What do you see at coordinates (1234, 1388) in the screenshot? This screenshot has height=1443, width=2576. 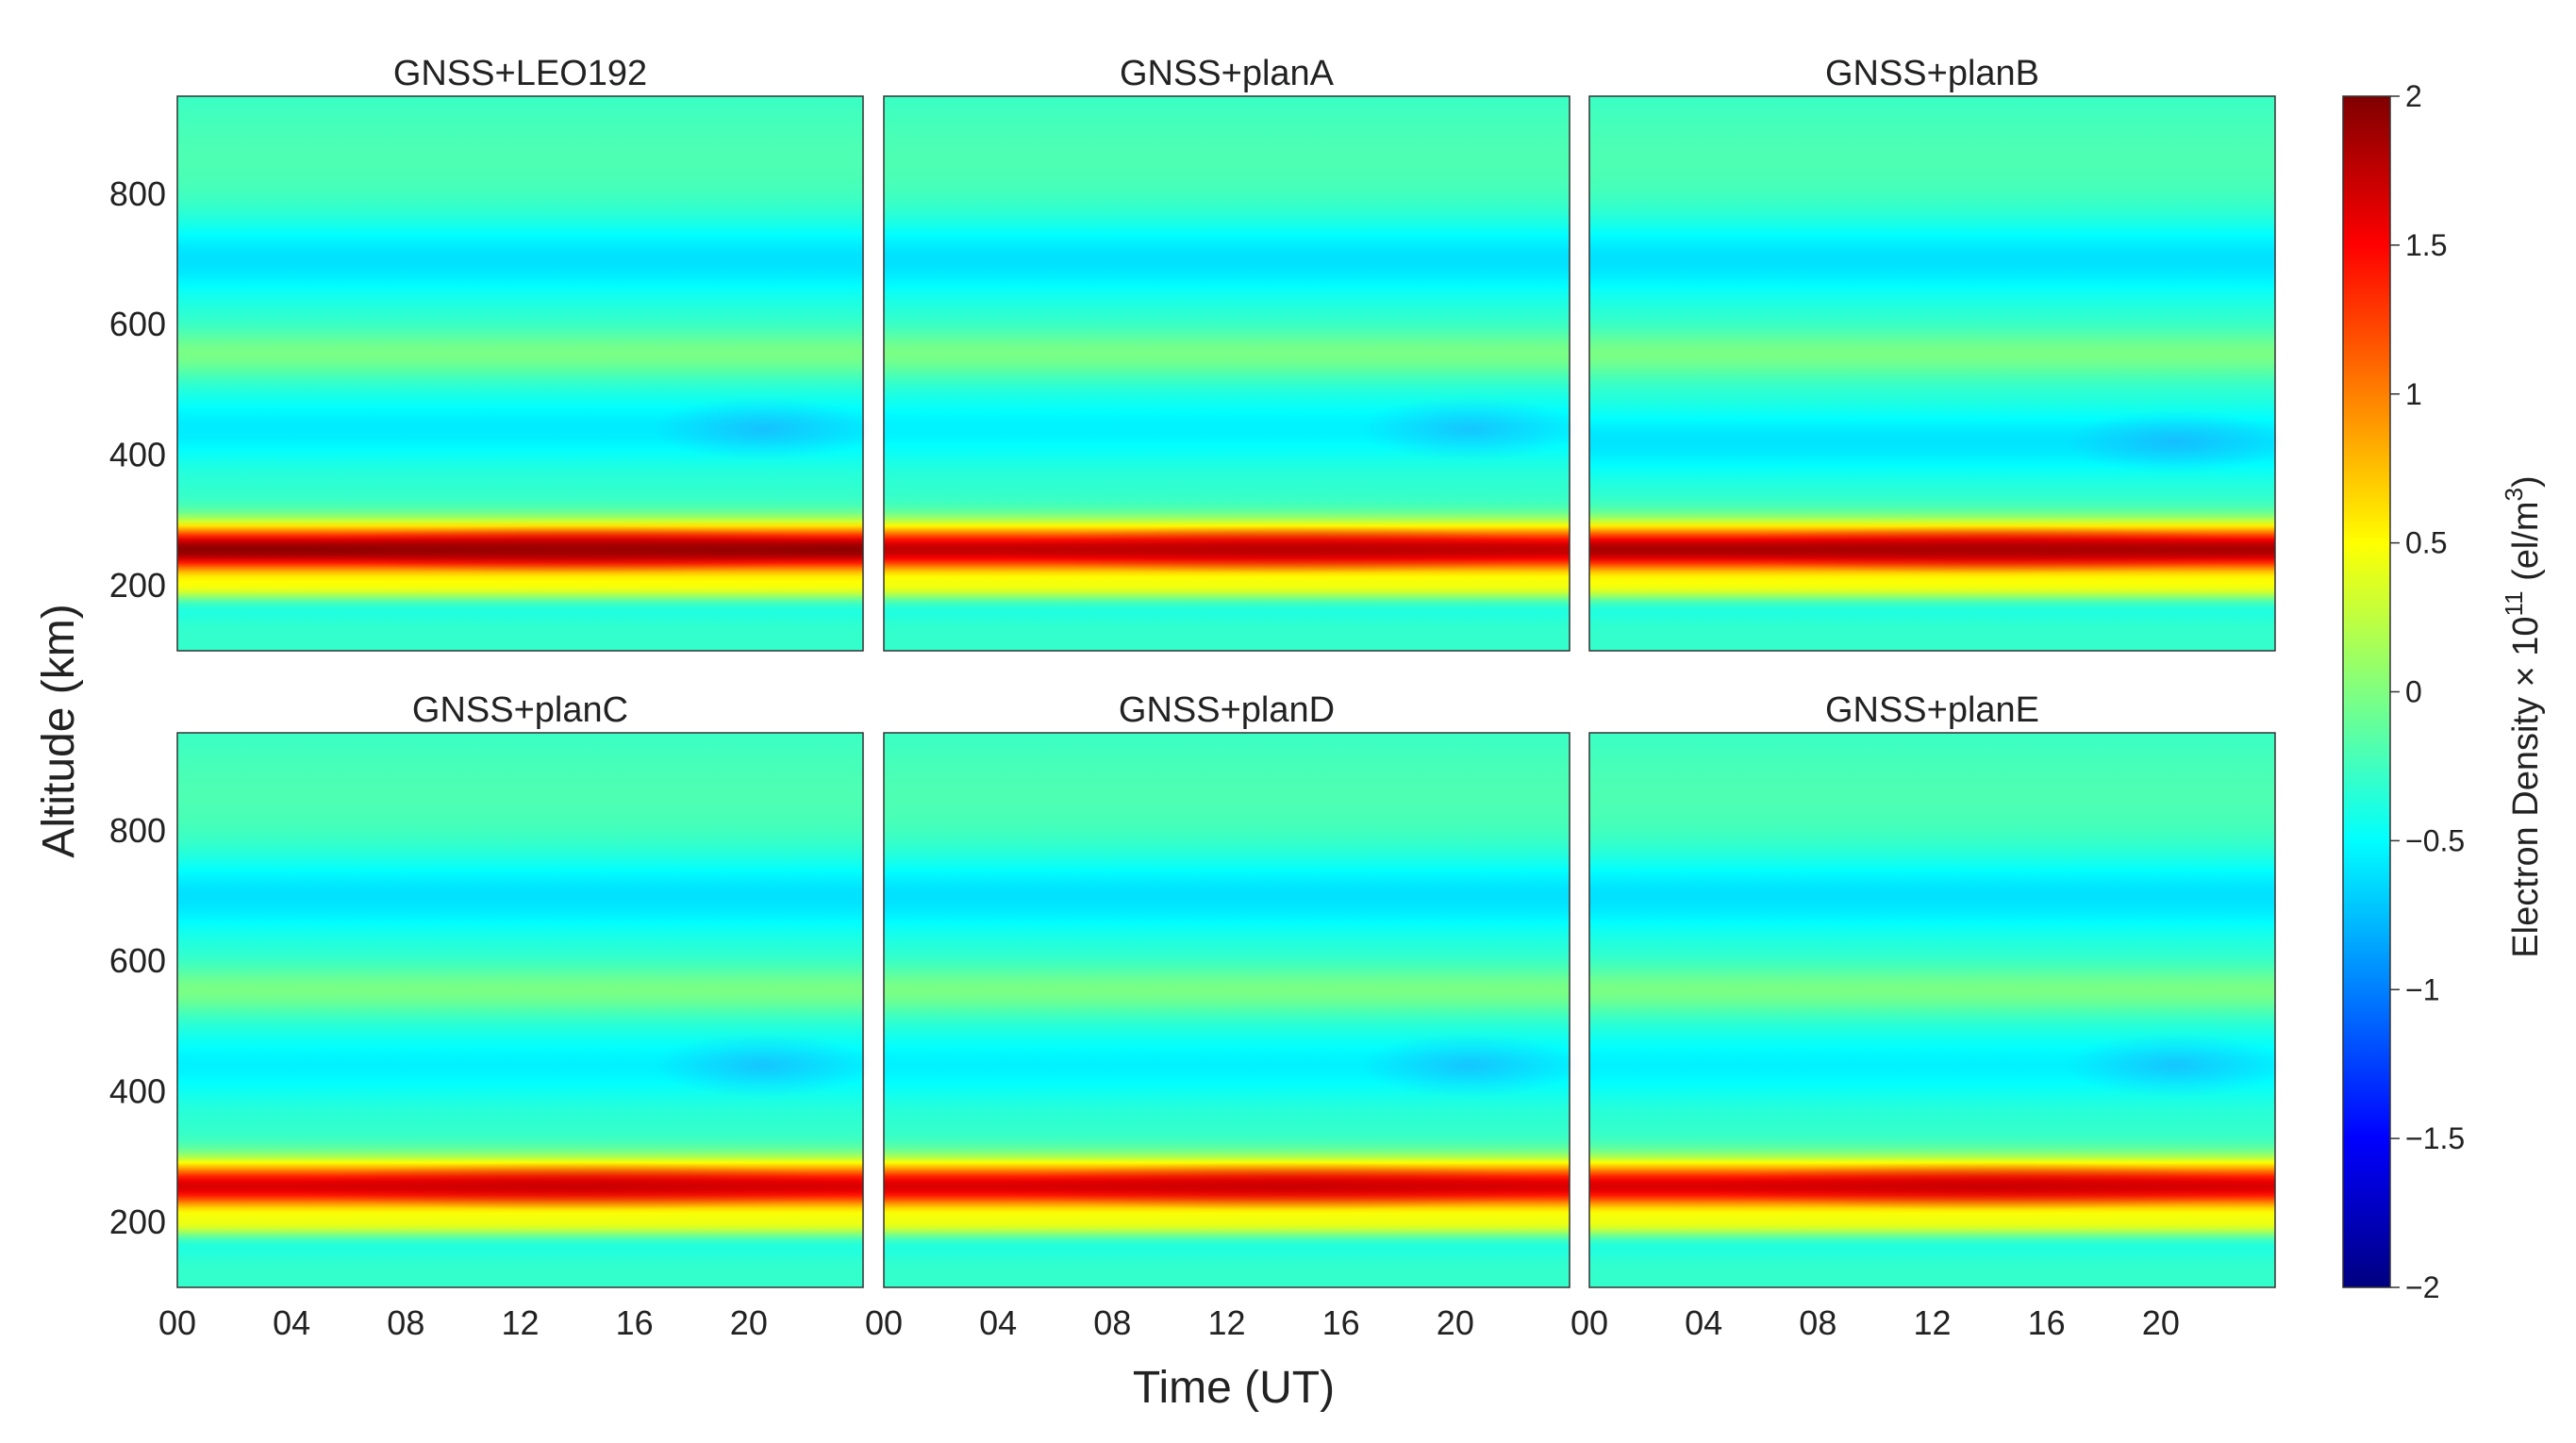 I see `x-axis-label: Time (UT)` at bounding box center [1234, 1388].